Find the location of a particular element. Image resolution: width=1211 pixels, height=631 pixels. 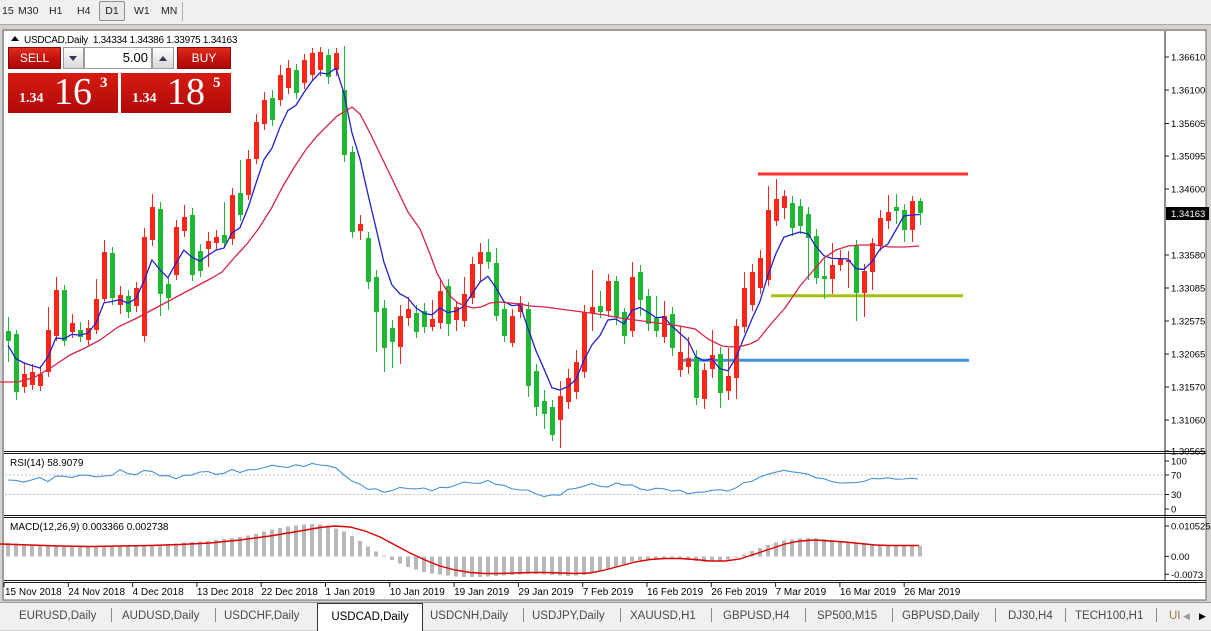

svg-text: RSI(14) 58.9079 is located at coordinates (47, 463).